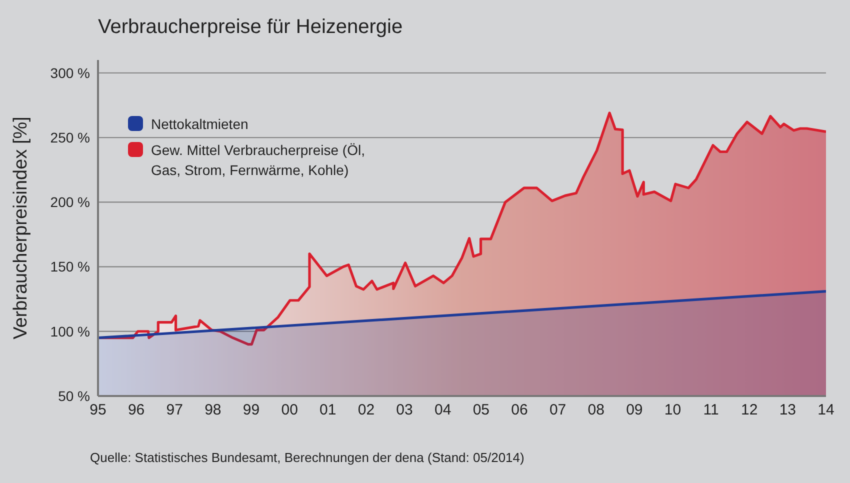 The width and height of the screenshot is (850, 483). I want to click on y-tick-label: 200 %, so click(70, 202).